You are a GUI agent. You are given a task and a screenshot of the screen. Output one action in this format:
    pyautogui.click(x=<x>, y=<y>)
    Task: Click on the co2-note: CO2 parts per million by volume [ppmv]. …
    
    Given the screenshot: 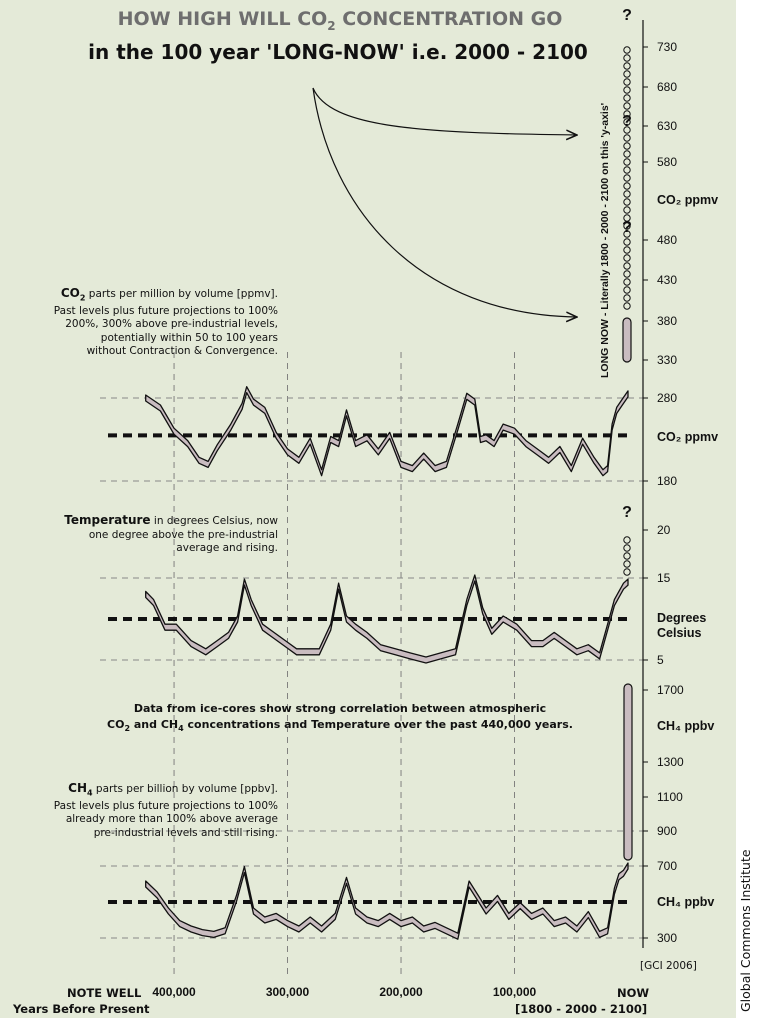 What is the action you would take?
    pyautogui.click(x=165, y=322)
    